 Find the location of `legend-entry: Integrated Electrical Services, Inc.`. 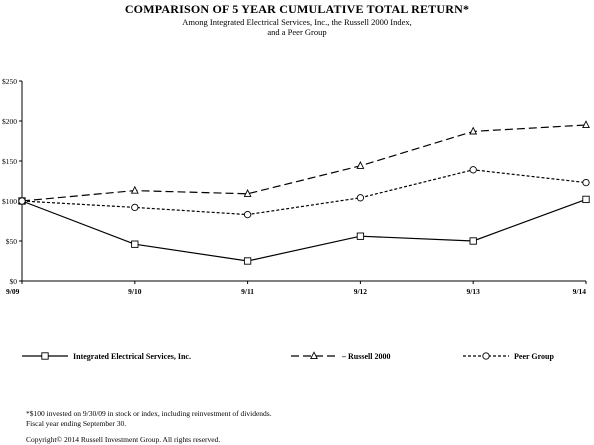

legend-entry: Integrated Electrical Services, Inc. is located at coordinates (106, 356).